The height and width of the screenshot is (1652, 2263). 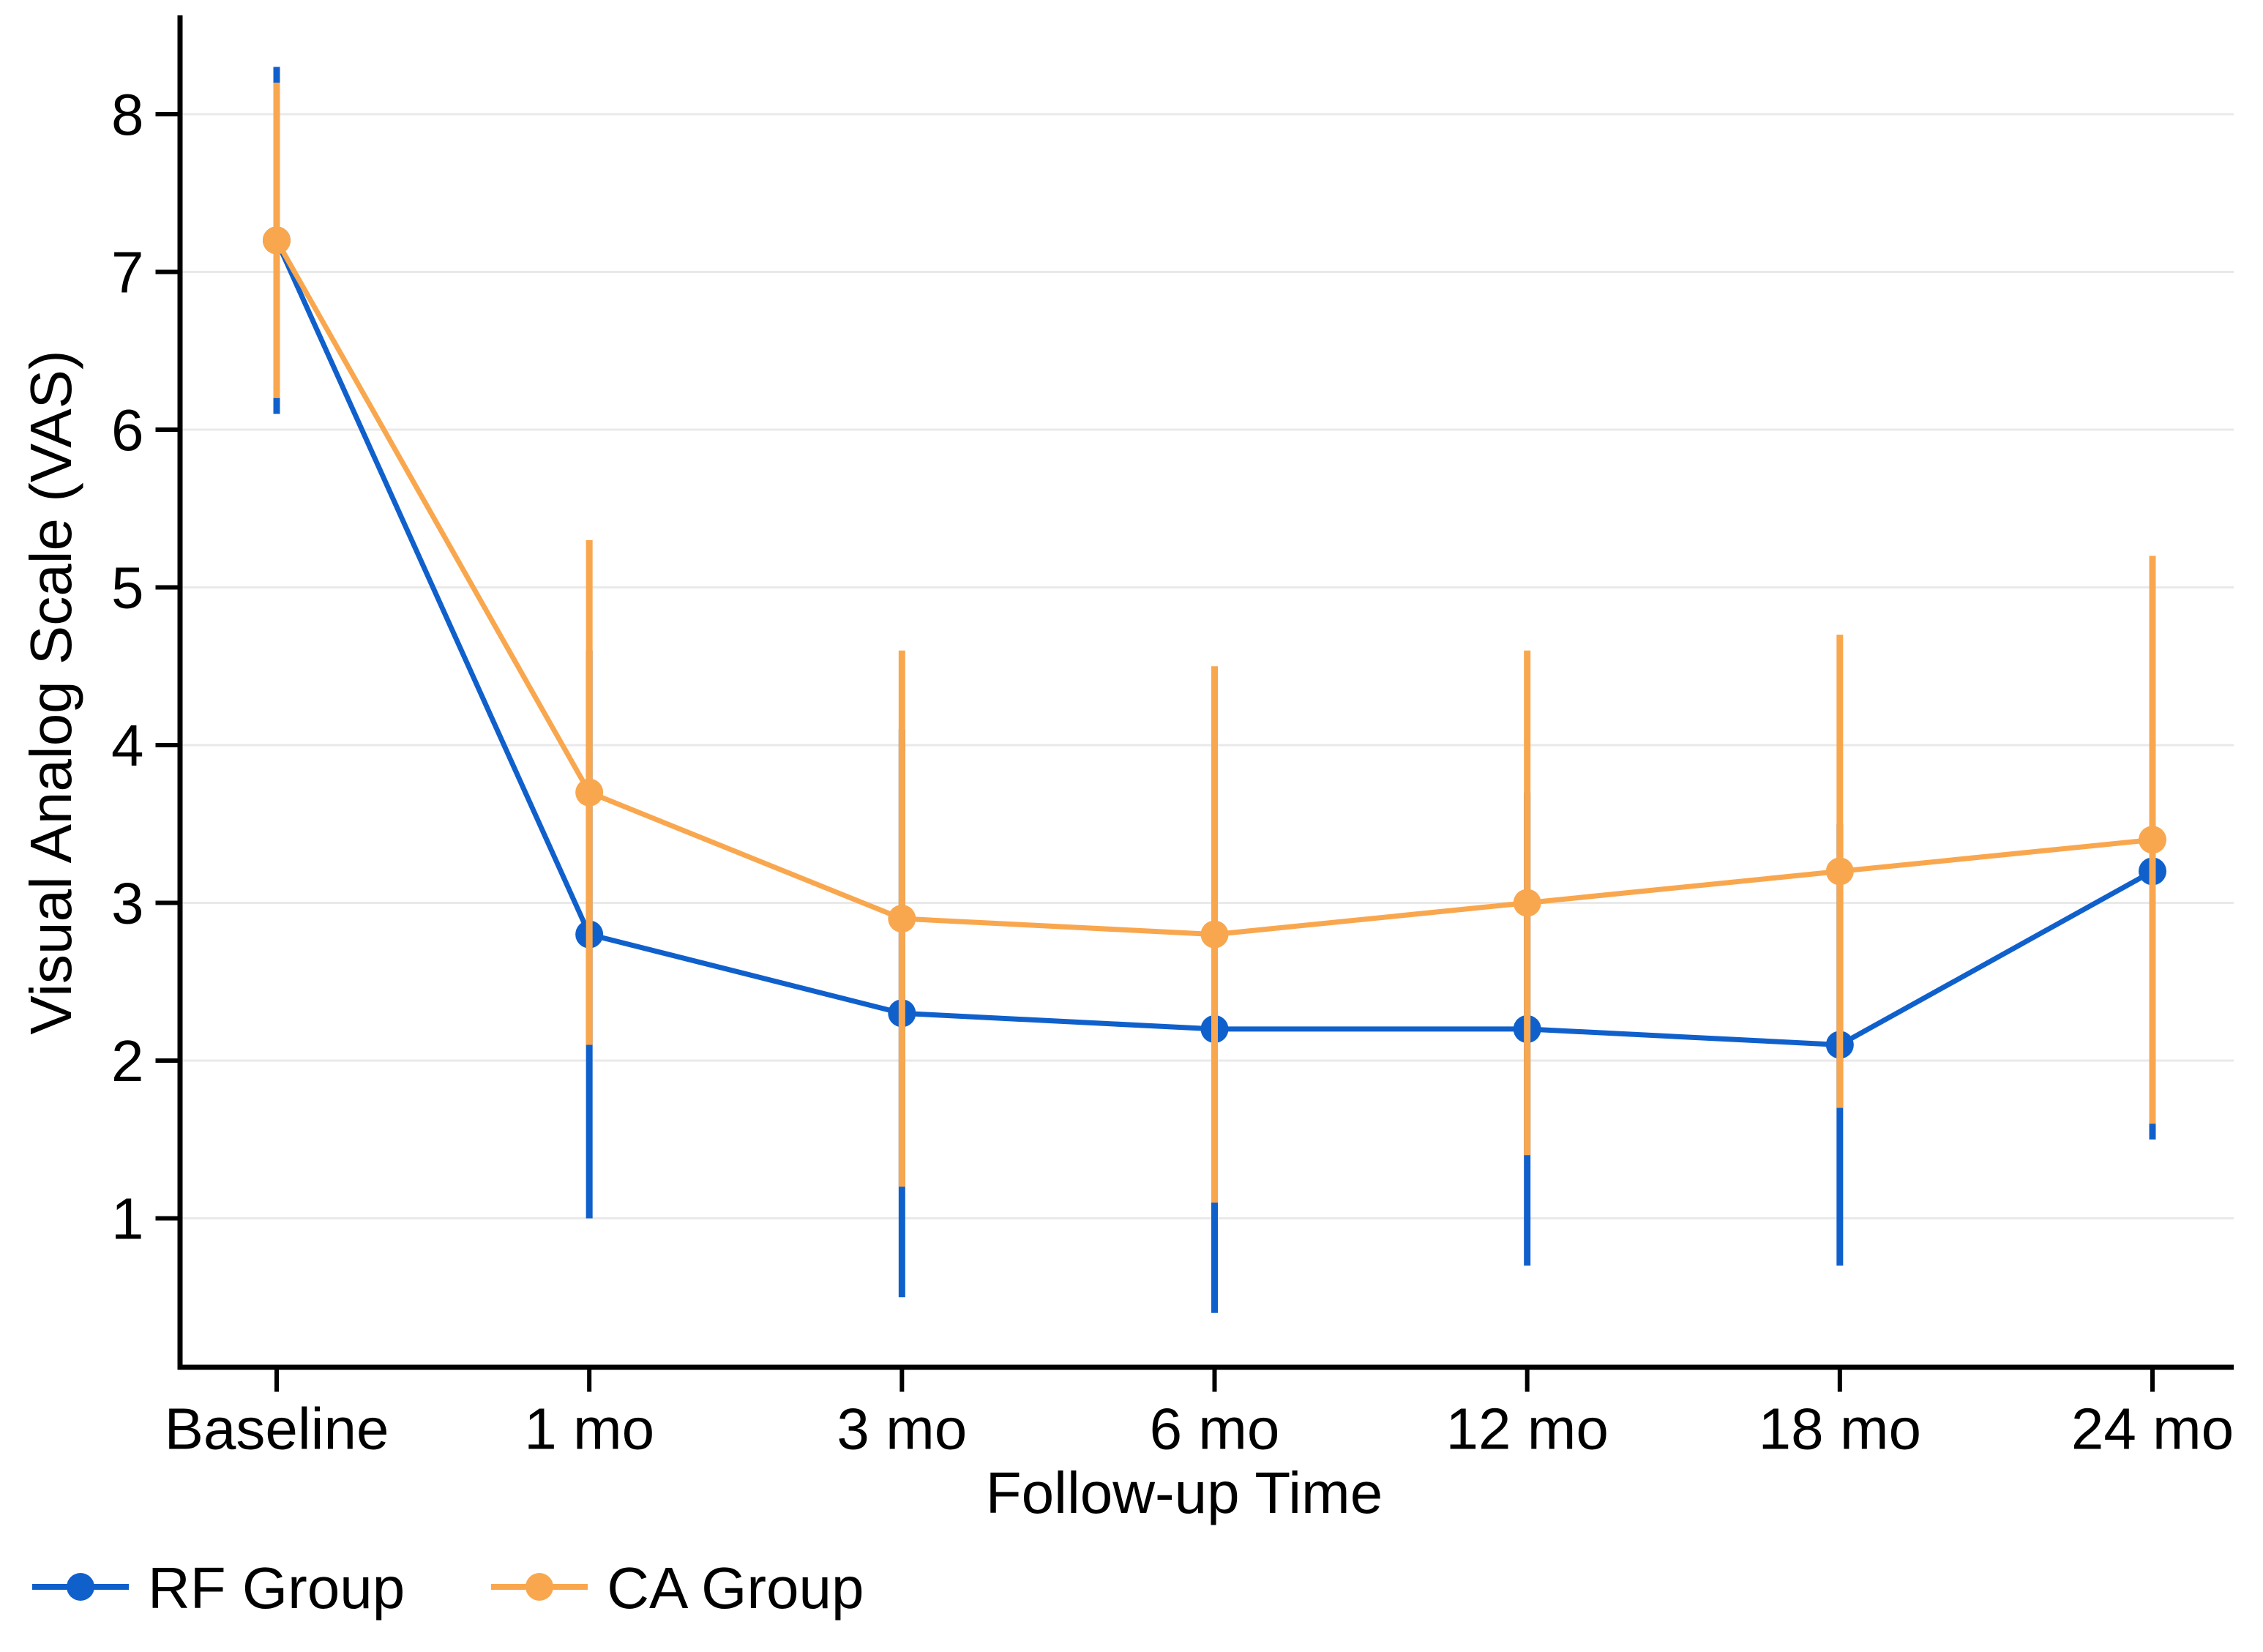 What do you see at coordinates (276, 1588) in the screenshot?
I see `legend-label-rf-group: RF Group` at bounding box center [276, 1588].